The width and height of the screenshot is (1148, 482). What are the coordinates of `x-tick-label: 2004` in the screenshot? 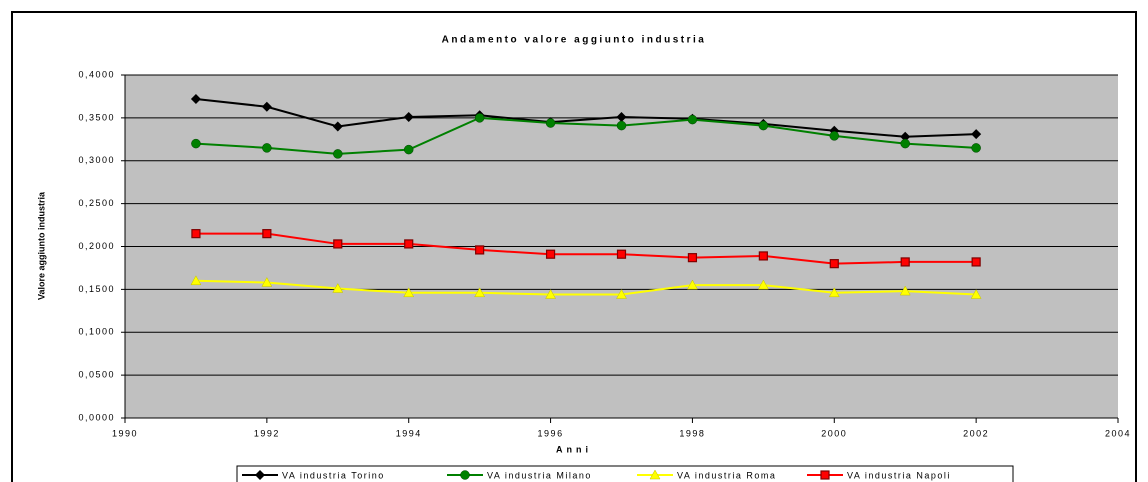 It's located at (1118, 433).